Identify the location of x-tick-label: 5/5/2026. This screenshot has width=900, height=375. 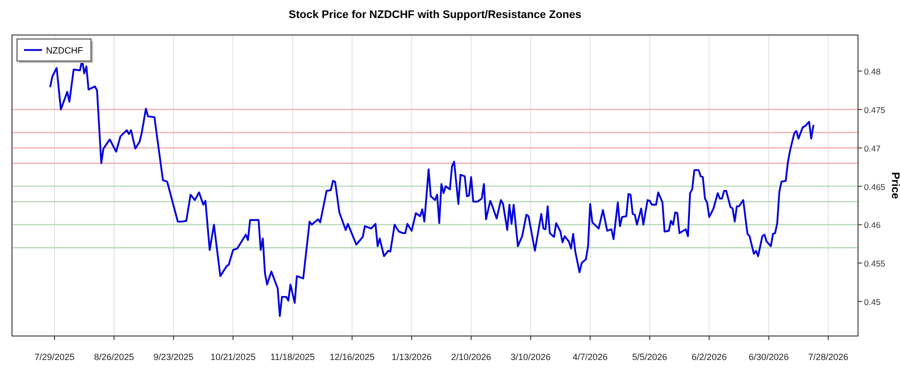
(650, 357).